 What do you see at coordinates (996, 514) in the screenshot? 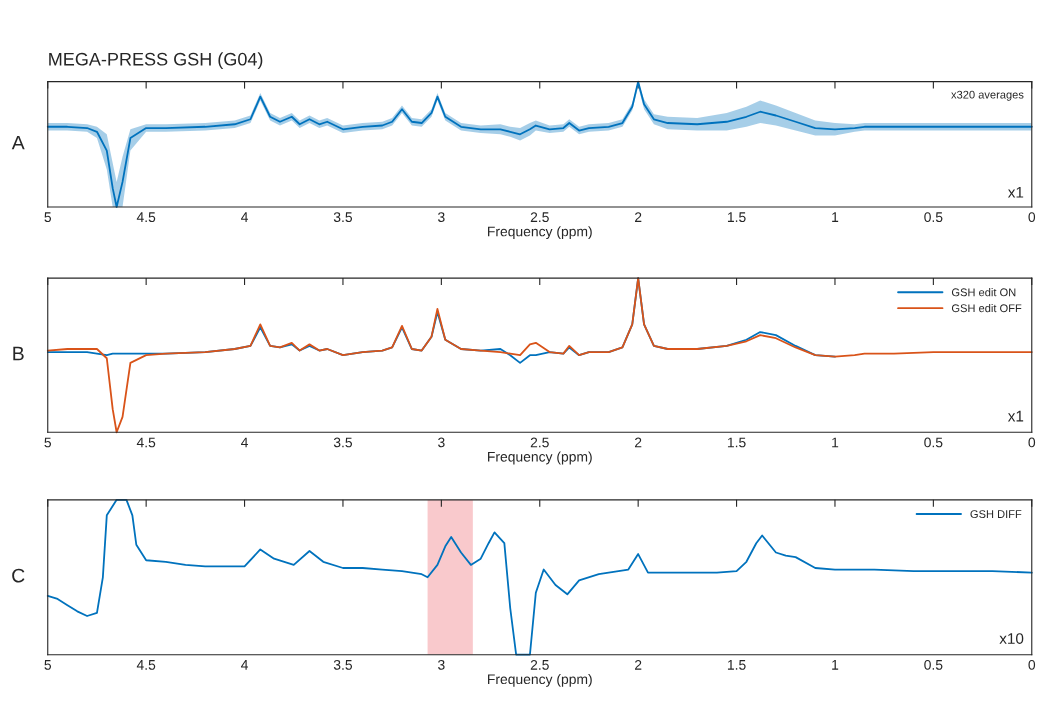
I see `legend-label: GSH DIFF` at bounding box center [996, 514].